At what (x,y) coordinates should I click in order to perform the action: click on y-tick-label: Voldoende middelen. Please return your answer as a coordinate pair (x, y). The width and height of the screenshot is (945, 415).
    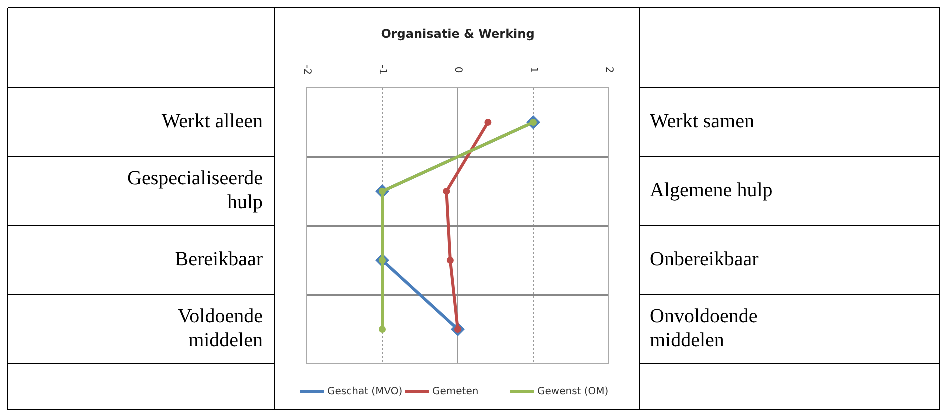
    Looking at the image, I should click on (221, 328).